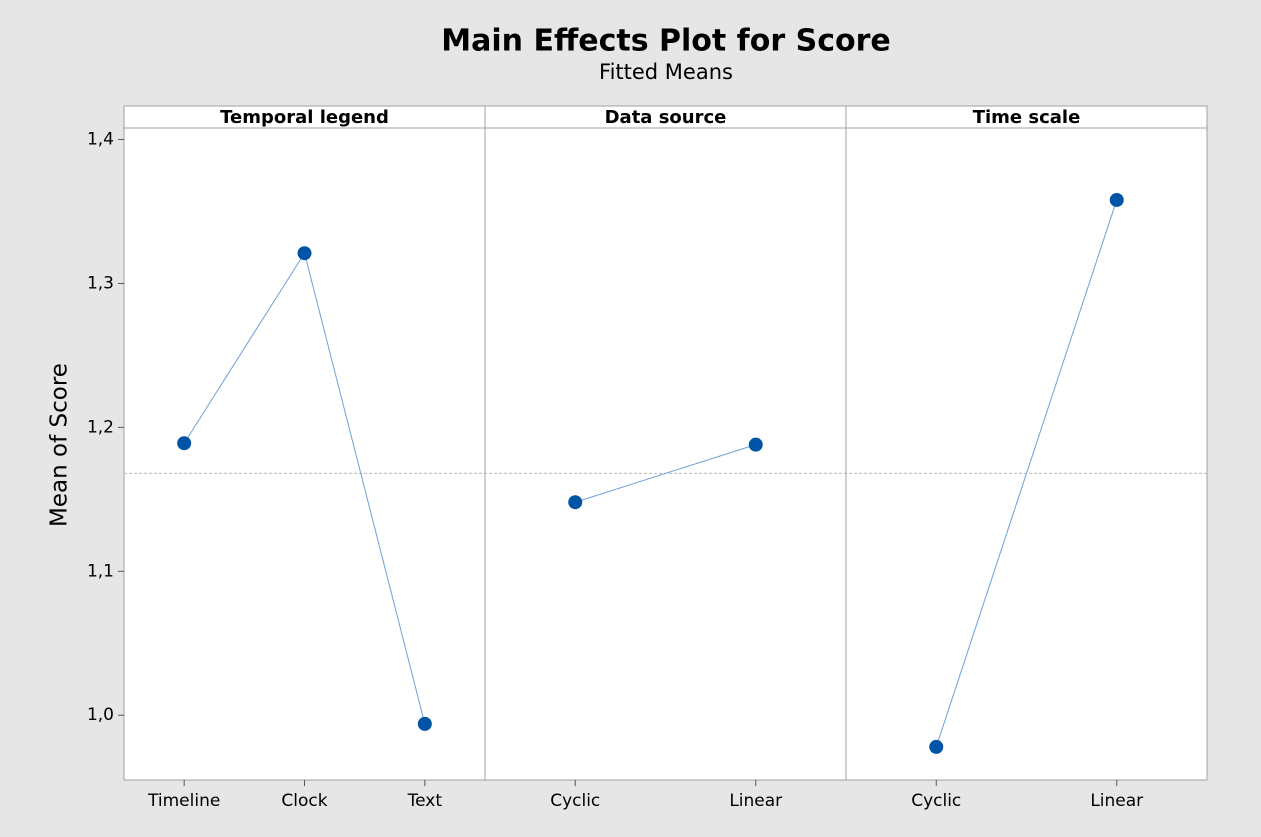 The image size is (1261, 837). I want to click on y-tick-label: 1,0, so click(100, 715).